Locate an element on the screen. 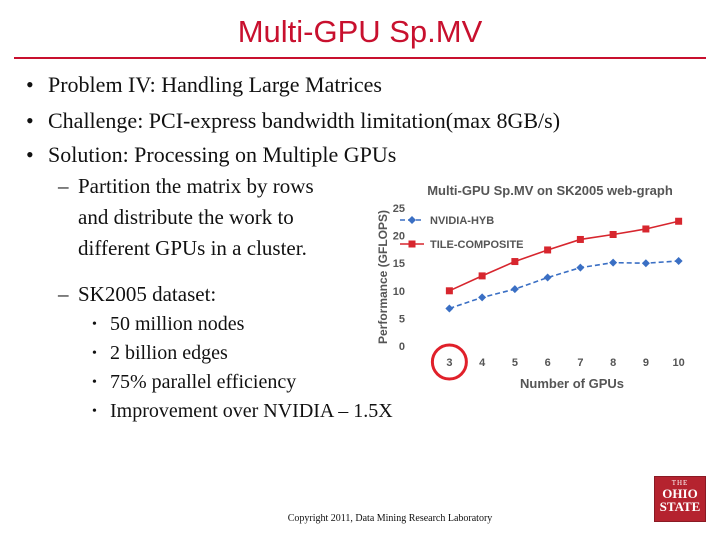  x-tick-label: 6 is located at coordinates (548, 363).